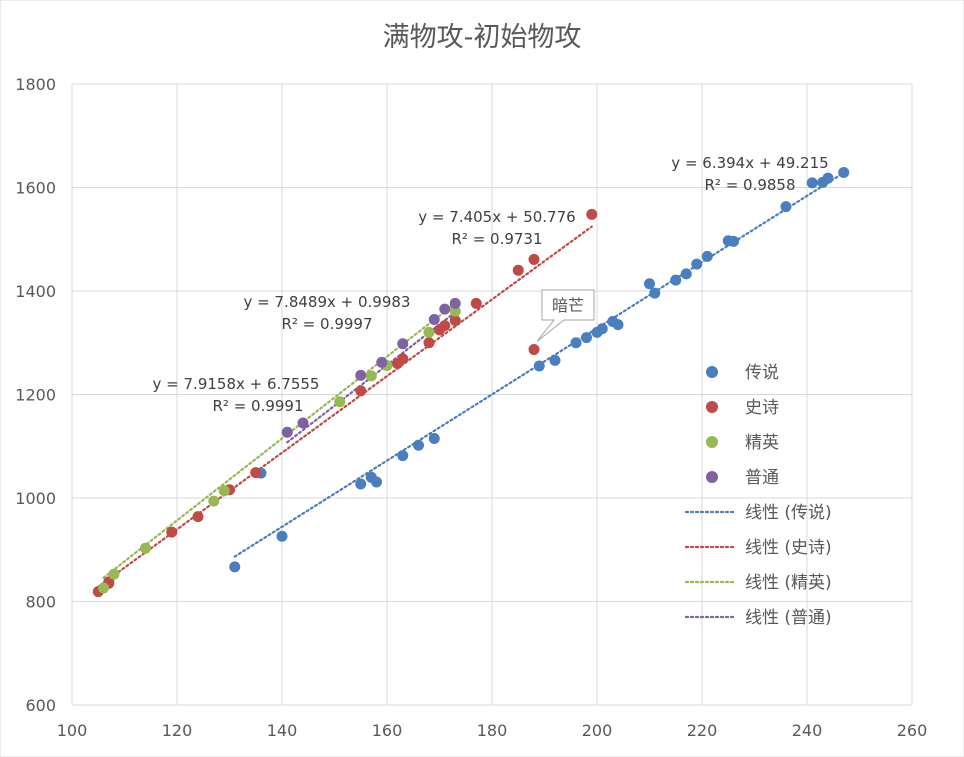  I want to click on y-tick-label: 800, so click(40, 602).